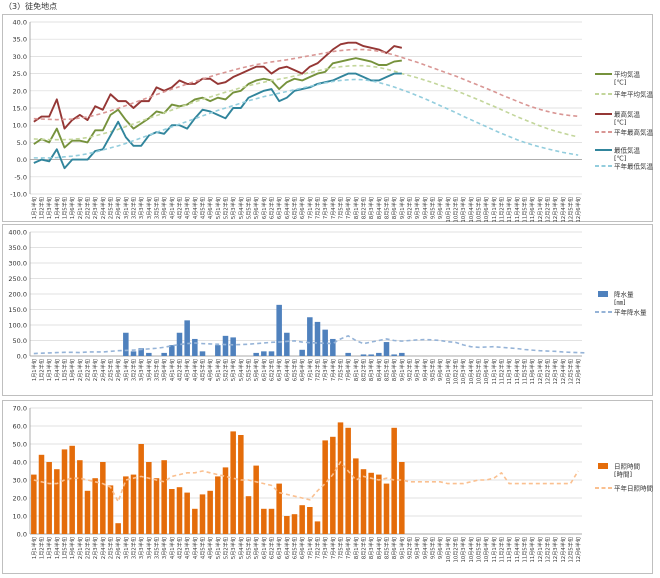 This screenshot has width=660, height=578. Describe the element at coordinates (302, 548) in the screenshot. I see `x-tick-label: 6月6半旬` at that location.